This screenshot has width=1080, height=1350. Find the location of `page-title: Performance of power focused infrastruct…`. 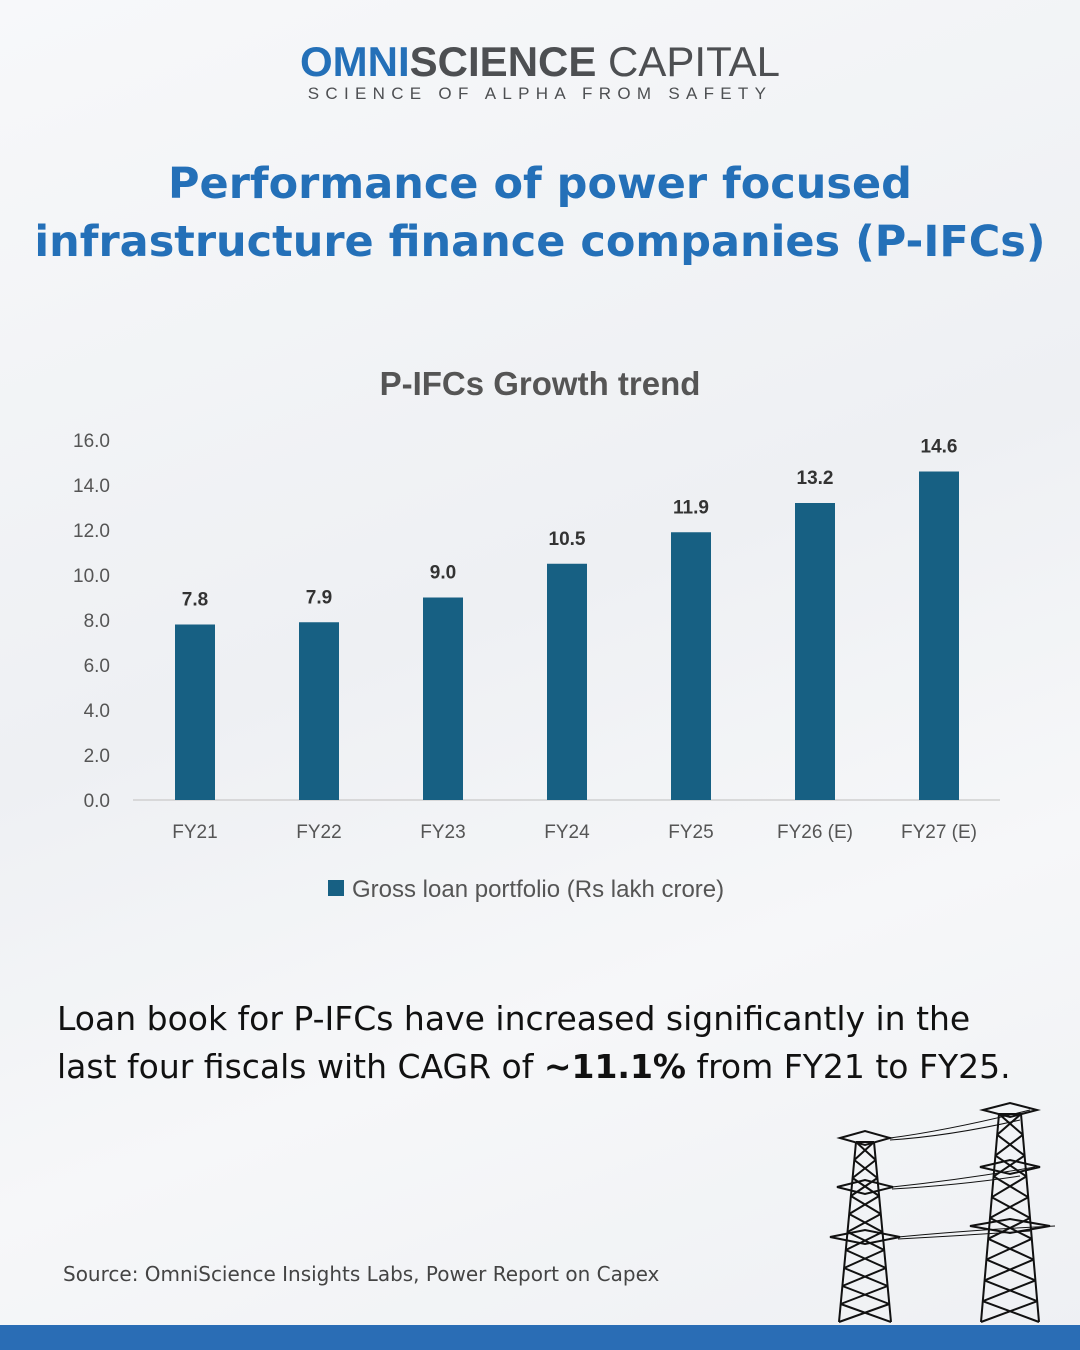

page-title: Performance of power focused infrastruct… is located at coordinates (540, 213).